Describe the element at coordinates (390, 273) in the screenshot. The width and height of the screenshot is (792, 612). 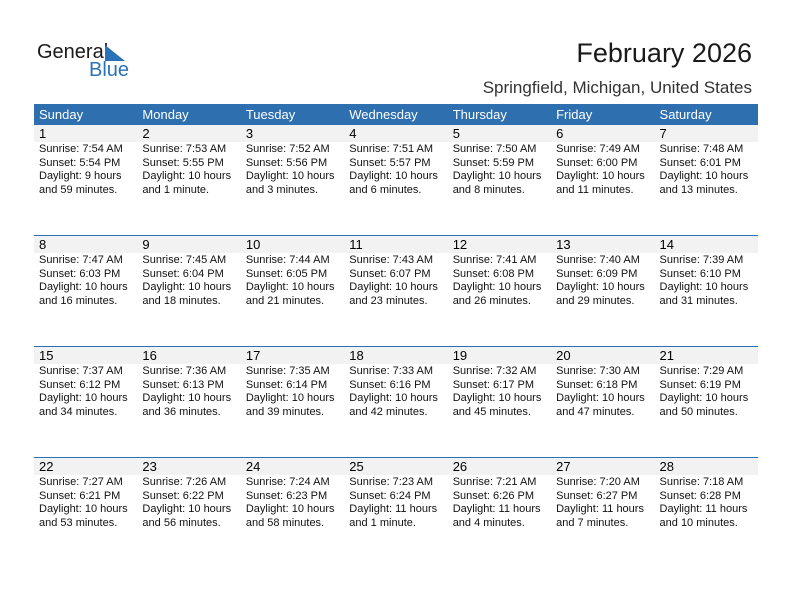
I see `sunset-text: Sunset: 6:07 PM` at that location.